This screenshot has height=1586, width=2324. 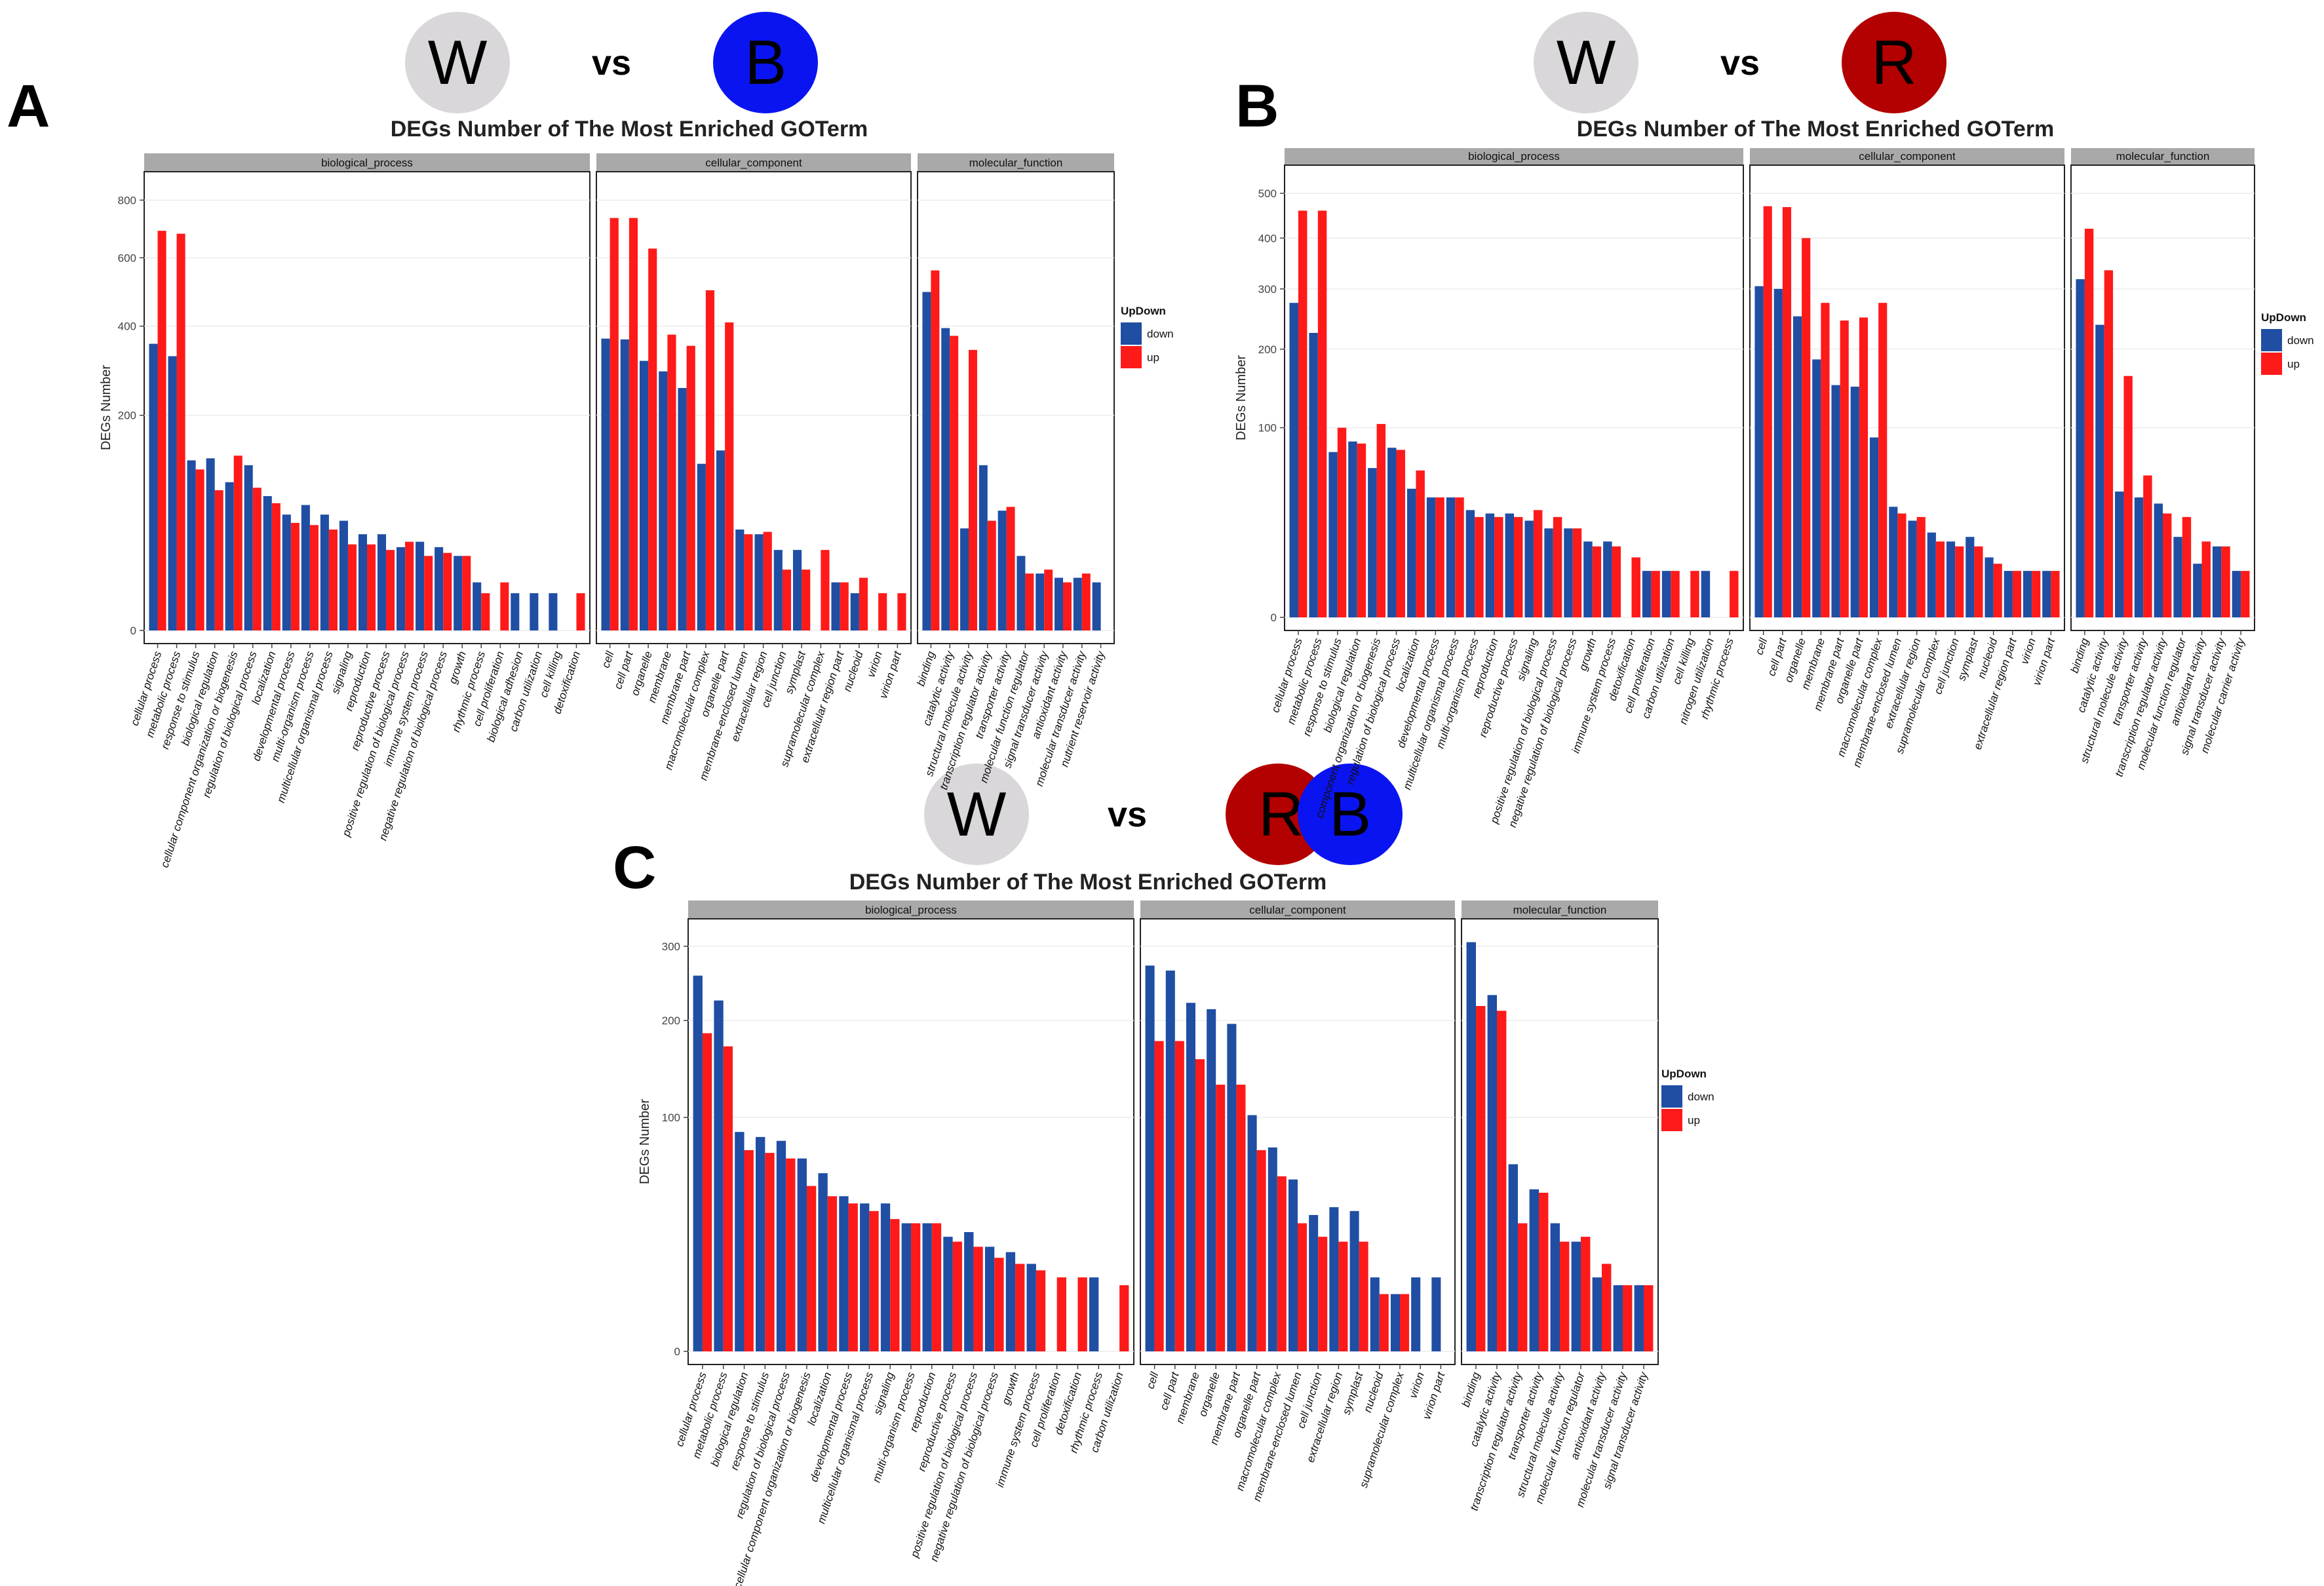 I want to click on bar-up-symplast, so click(x=806, y=600).